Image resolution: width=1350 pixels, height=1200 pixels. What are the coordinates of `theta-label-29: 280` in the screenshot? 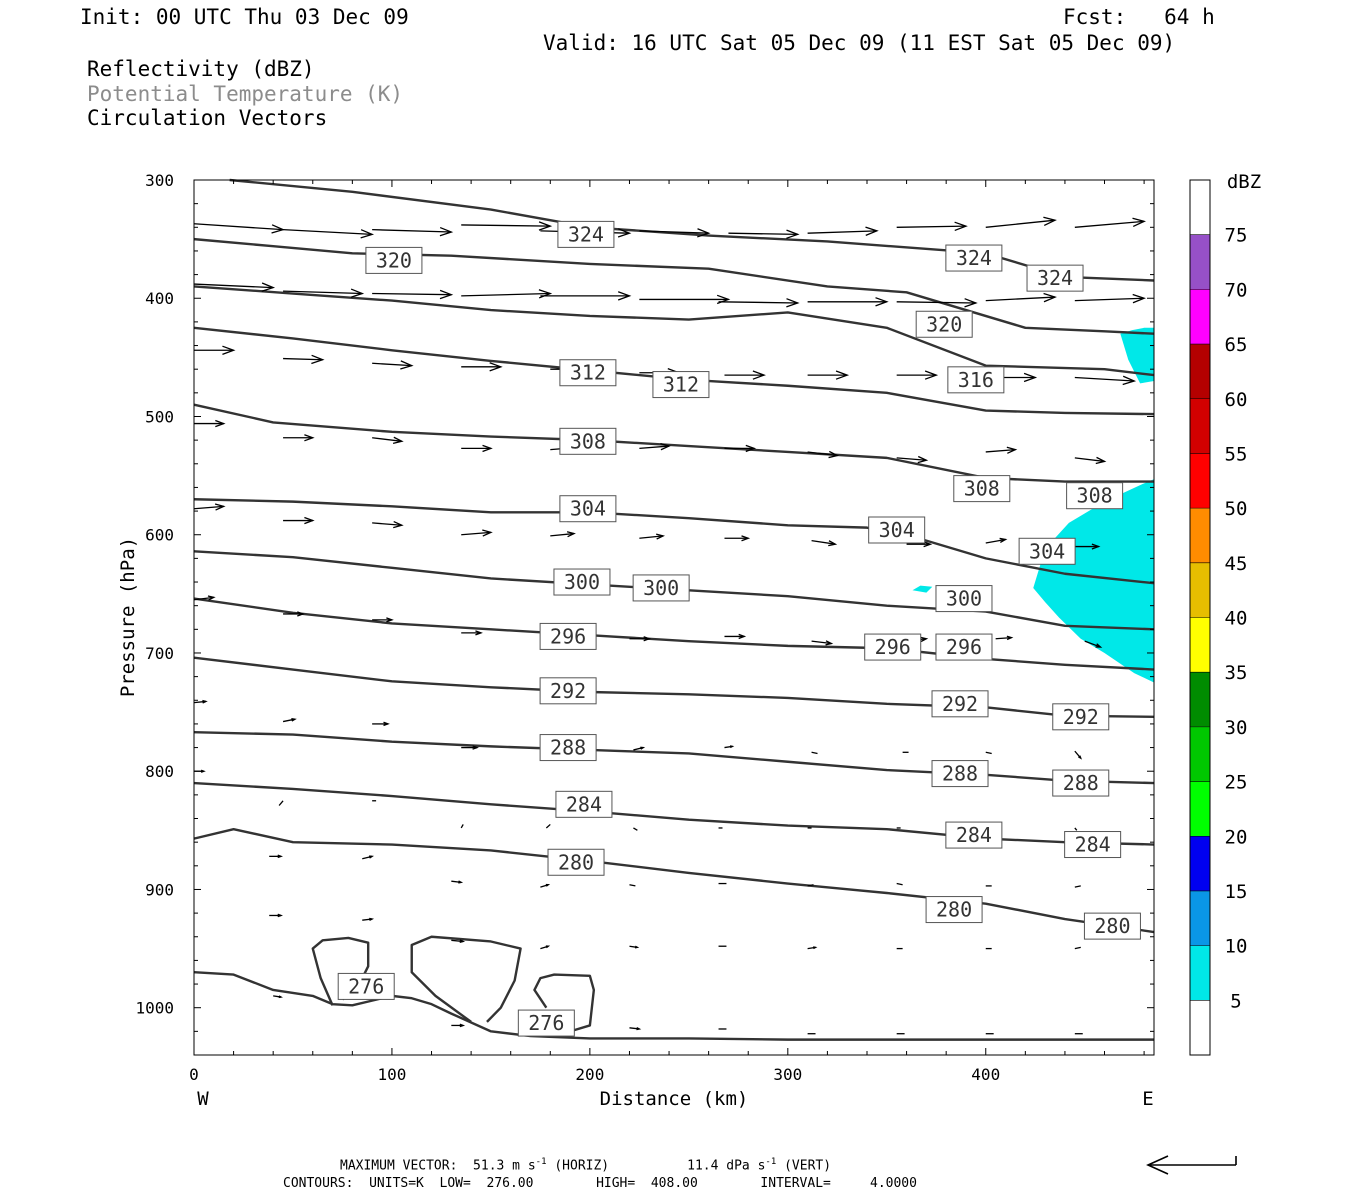 It's located at (576, 862).